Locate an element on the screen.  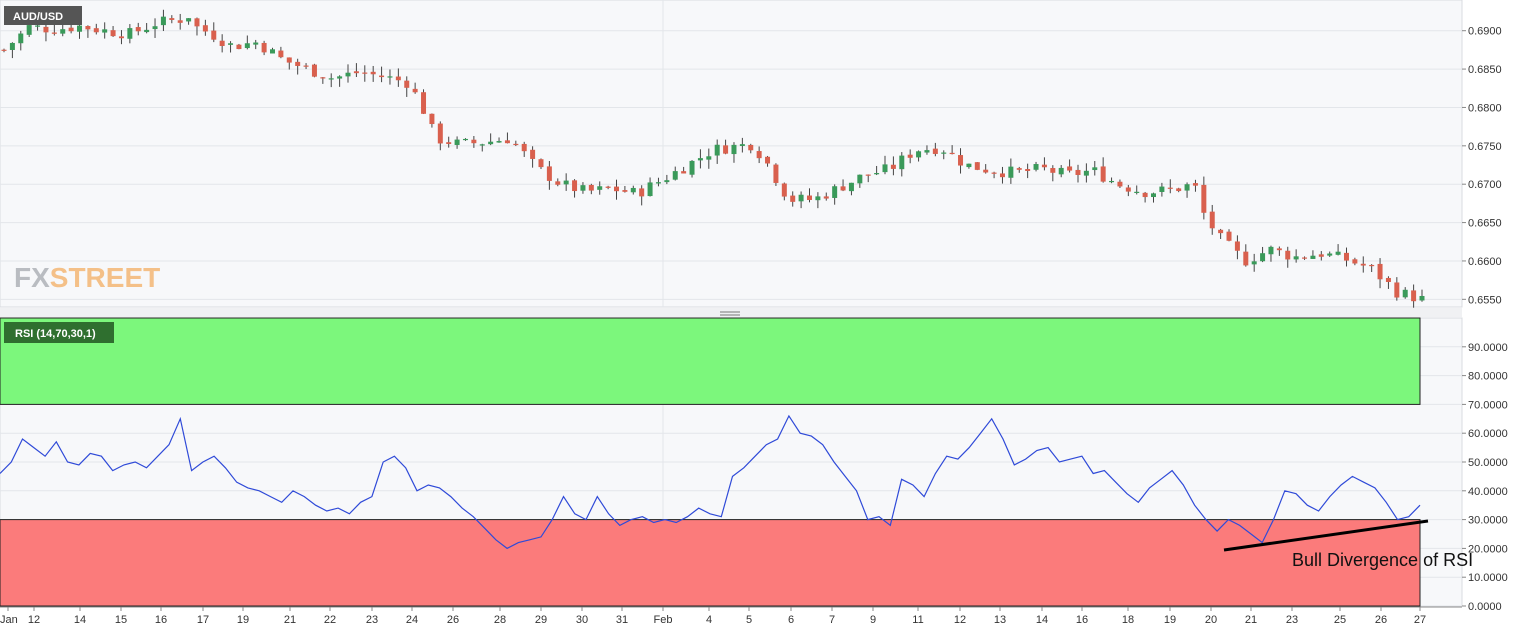
x-tick-label: 28 is located at coordinates (500, 620).